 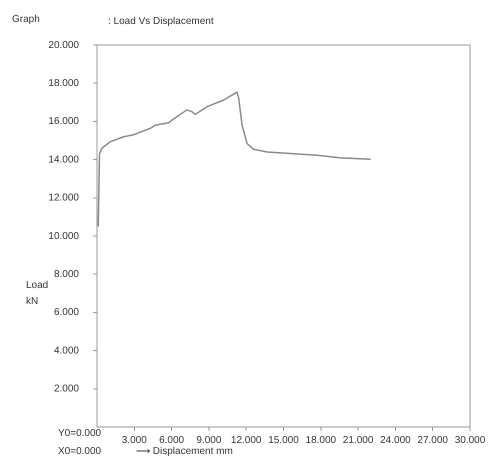 I want to click on text: Y0=0.000, so click(x=80, y=434).